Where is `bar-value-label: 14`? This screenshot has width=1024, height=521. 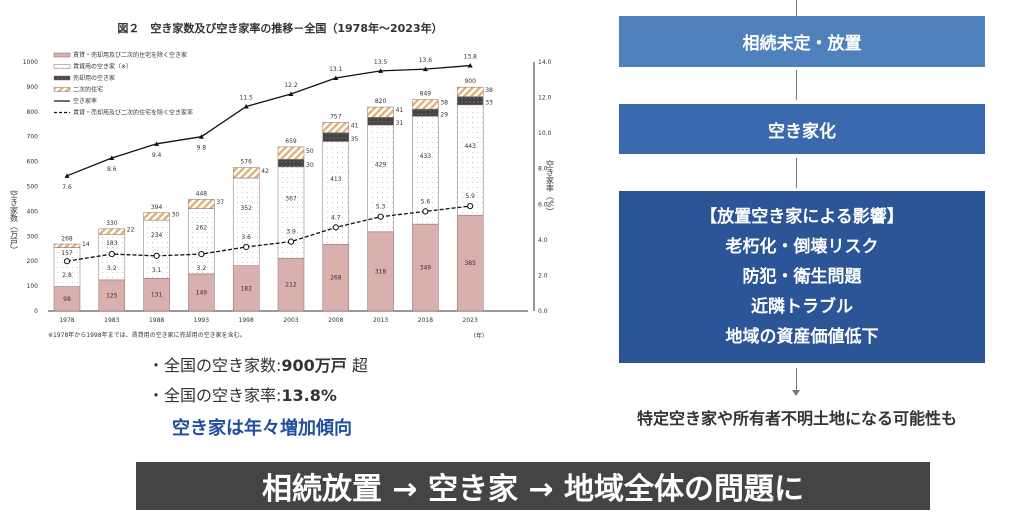
bar-value-label: 14 is located at coordinates (86, 244).